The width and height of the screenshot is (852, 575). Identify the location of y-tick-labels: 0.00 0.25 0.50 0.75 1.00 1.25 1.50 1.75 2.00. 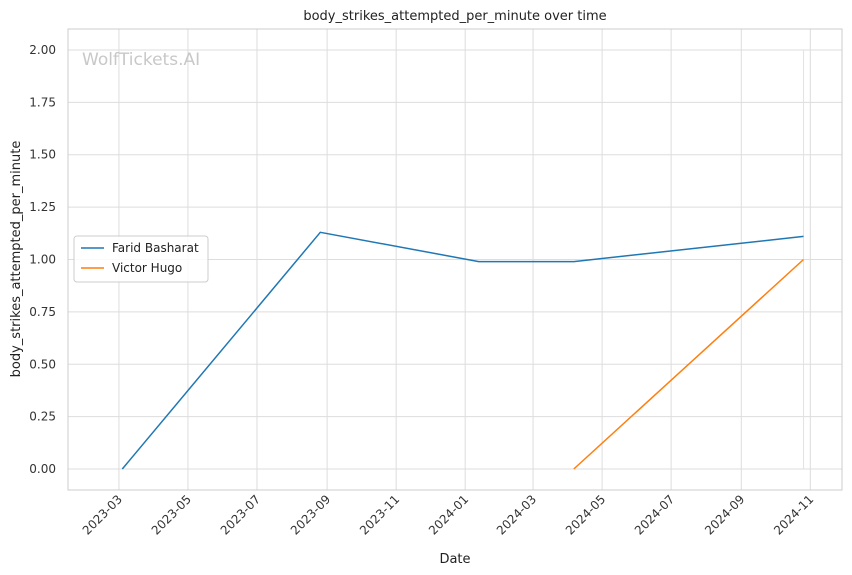
(42, 259).